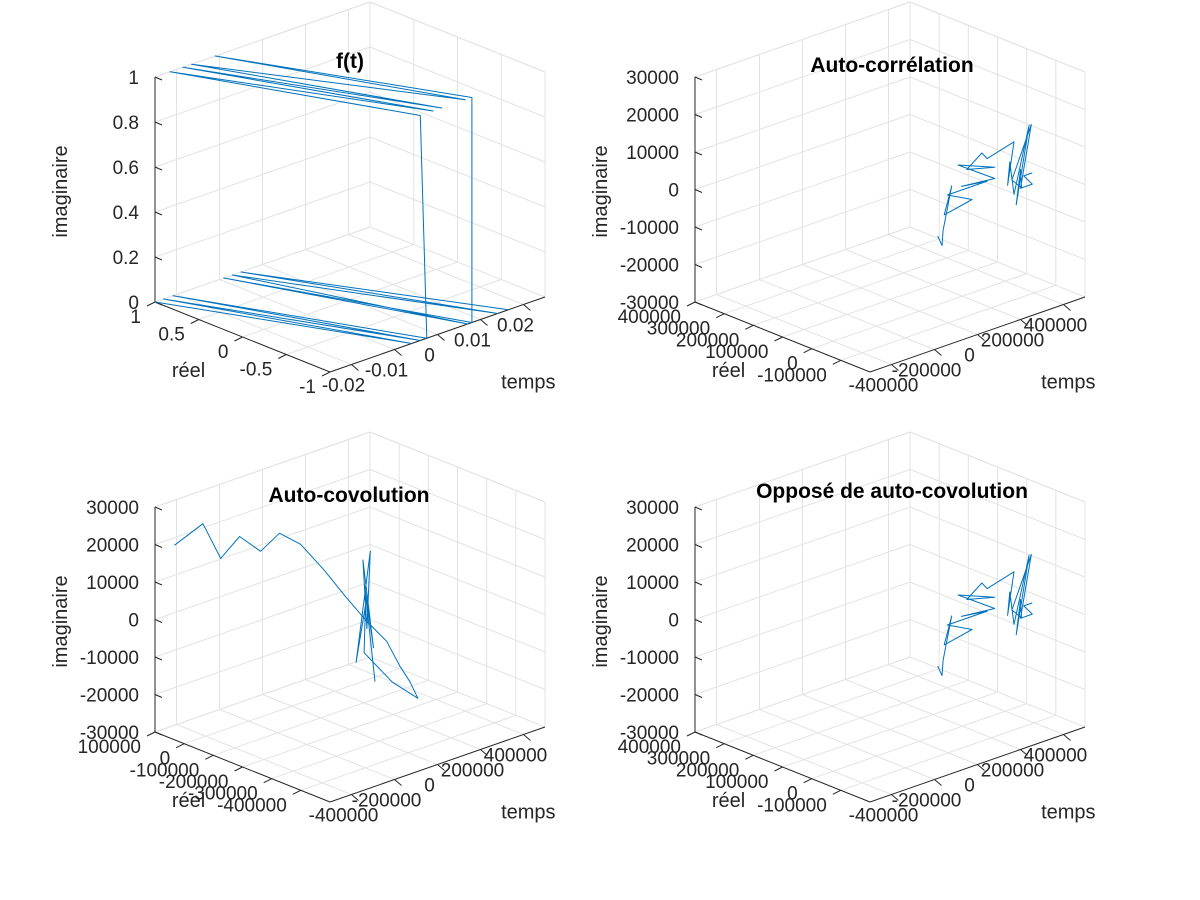  I want to click on x-tick-label: 0.01, so click(472, 341).